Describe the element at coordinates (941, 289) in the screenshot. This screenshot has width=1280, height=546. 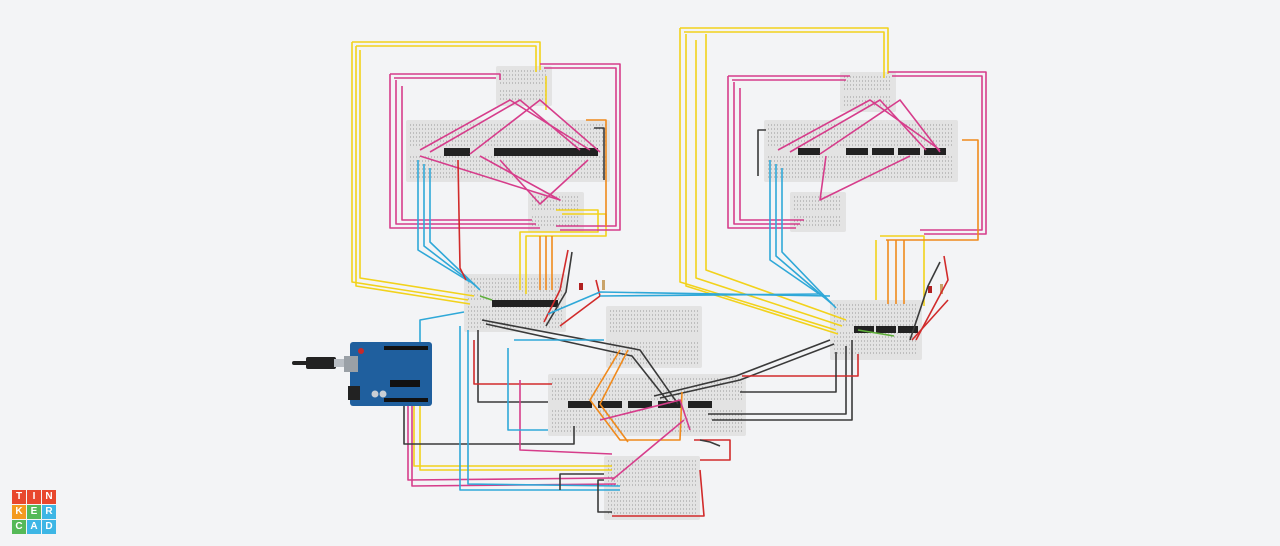
I see `resistor` at that location.